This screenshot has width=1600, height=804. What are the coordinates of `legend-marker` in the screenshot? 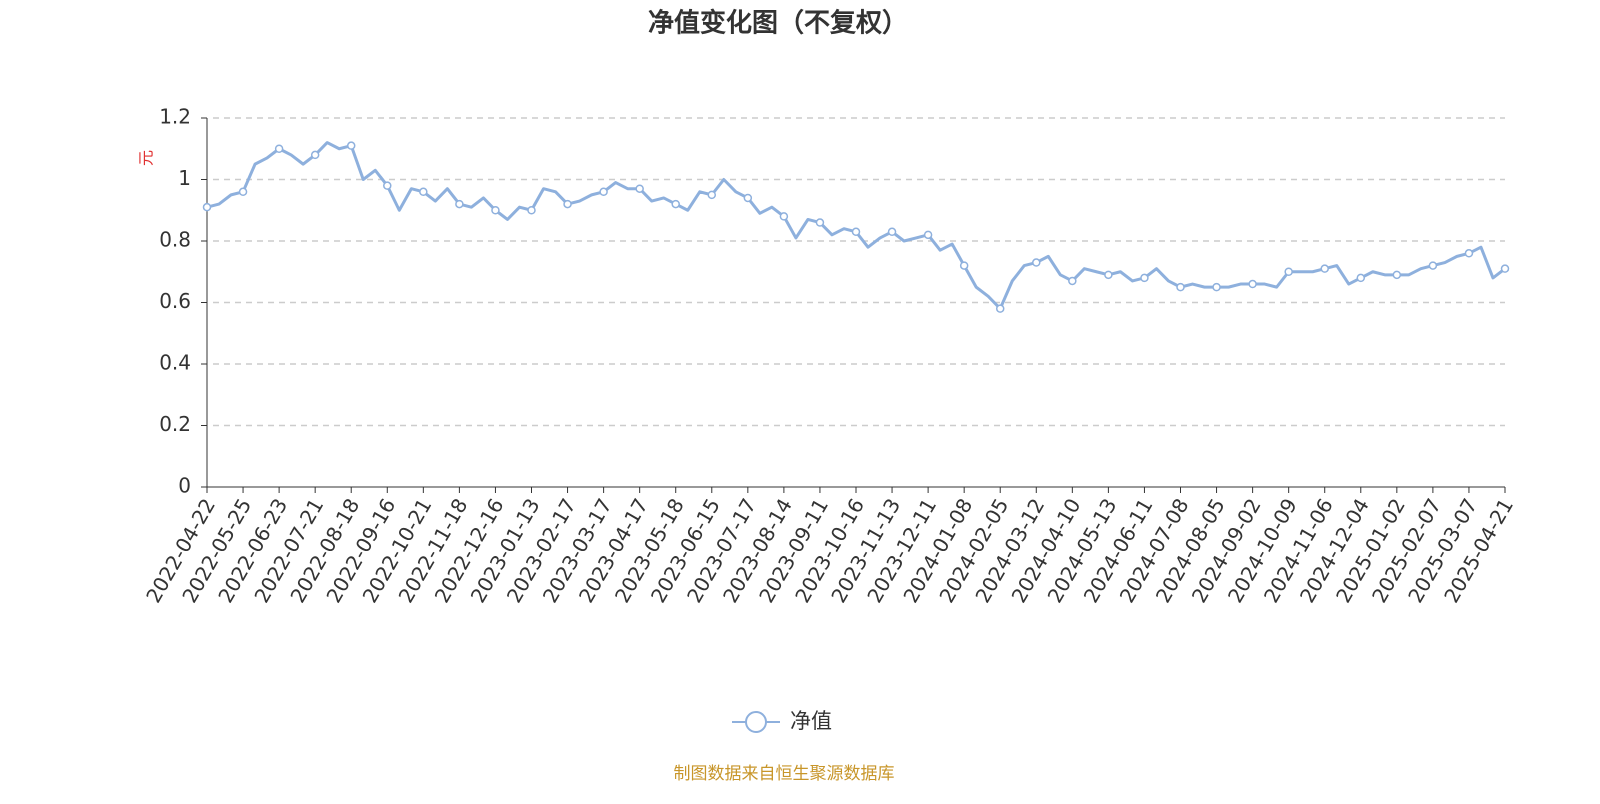 It's located at (756, 722).